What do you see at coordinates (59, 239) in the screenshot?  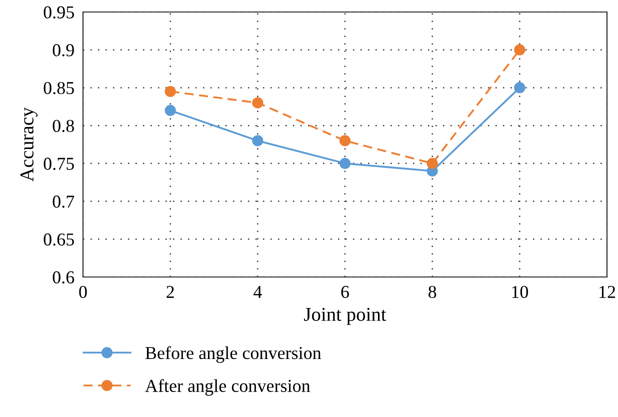 I see `y-tick-label: 0.65` at bounding box center [59, 239].